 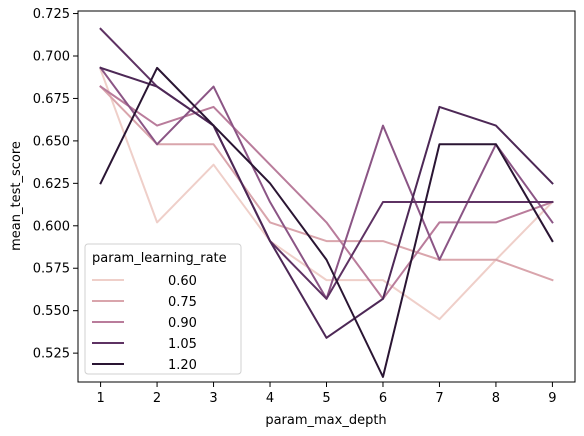 What do you see at coordinates (496, 398) in the screenshot?
I see `x-tick-label: 8` at bounding box center [496, 398].